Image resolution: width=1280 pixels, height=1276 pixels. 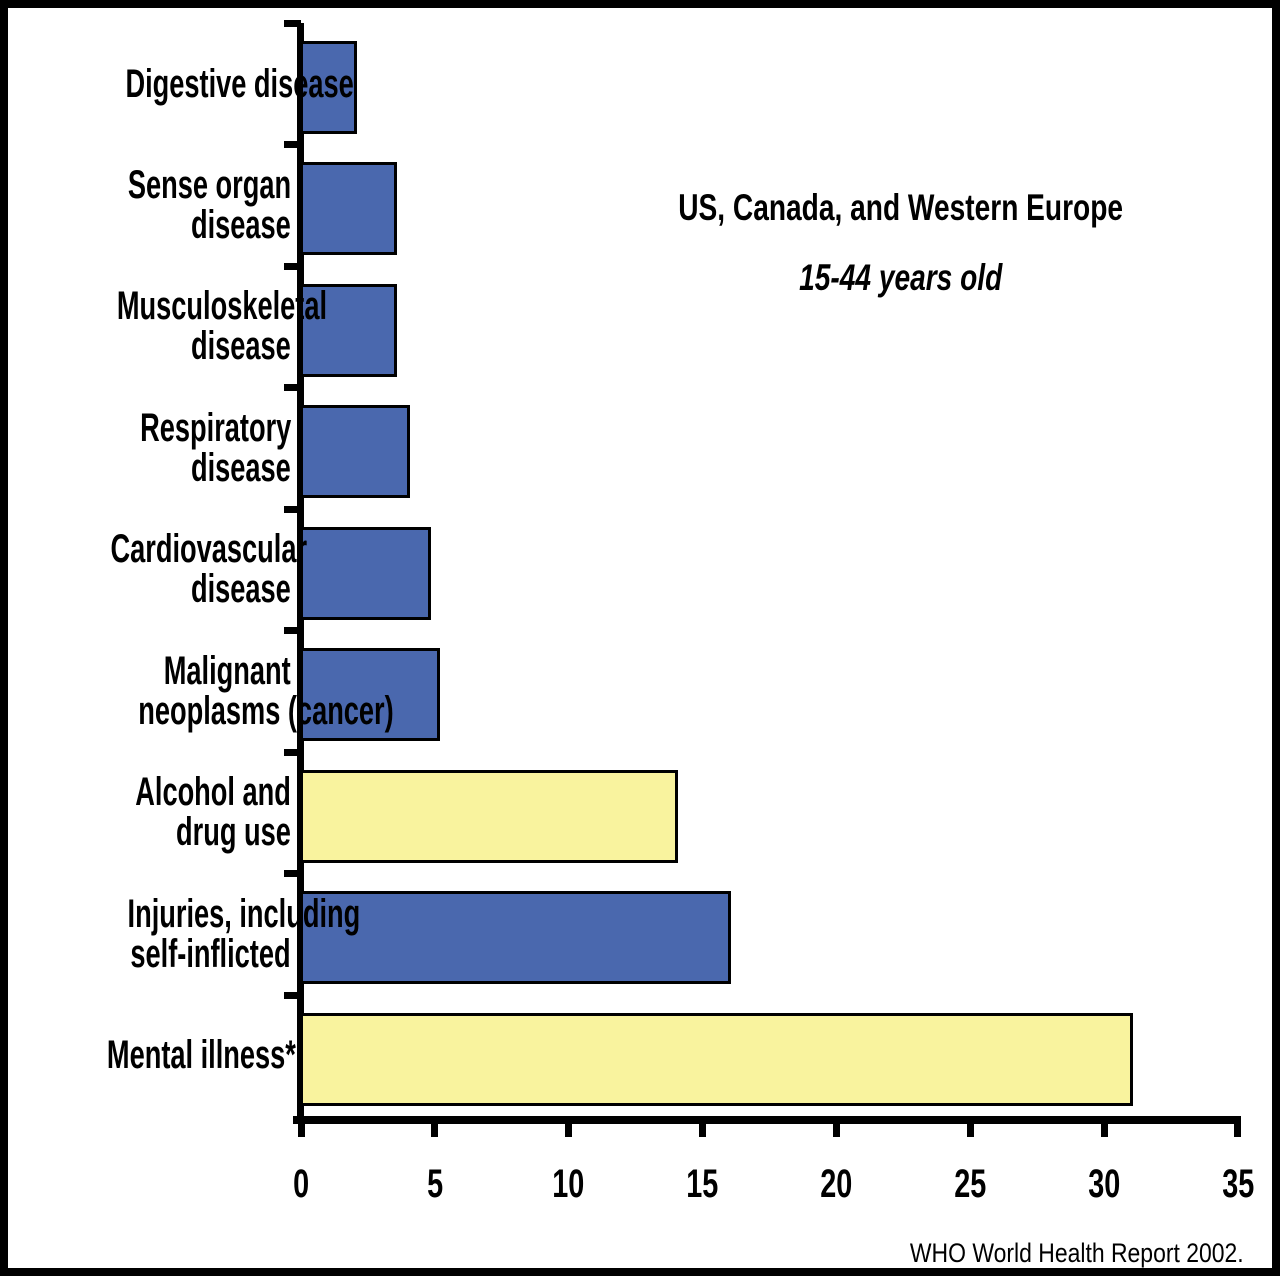 I want to click on source-credit: WHO World Health Report 2002., so click(x=1047, y=1253).